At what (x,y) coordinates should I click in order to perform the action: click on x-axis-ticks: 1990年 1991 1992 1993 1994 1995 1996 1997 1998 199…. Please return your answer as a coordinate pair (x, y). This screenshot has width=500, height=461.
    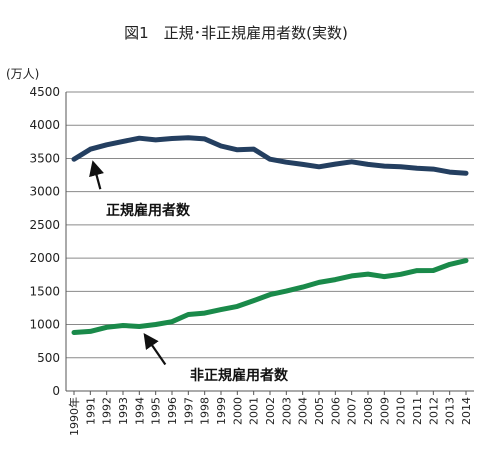
    Looking at the image, I should click on (270, 413).